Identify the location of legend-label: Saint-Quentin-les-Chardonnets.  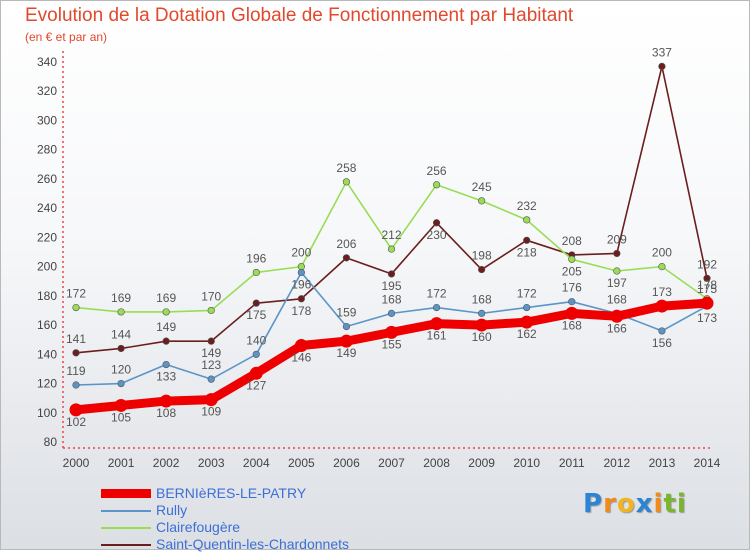
(252, 544).